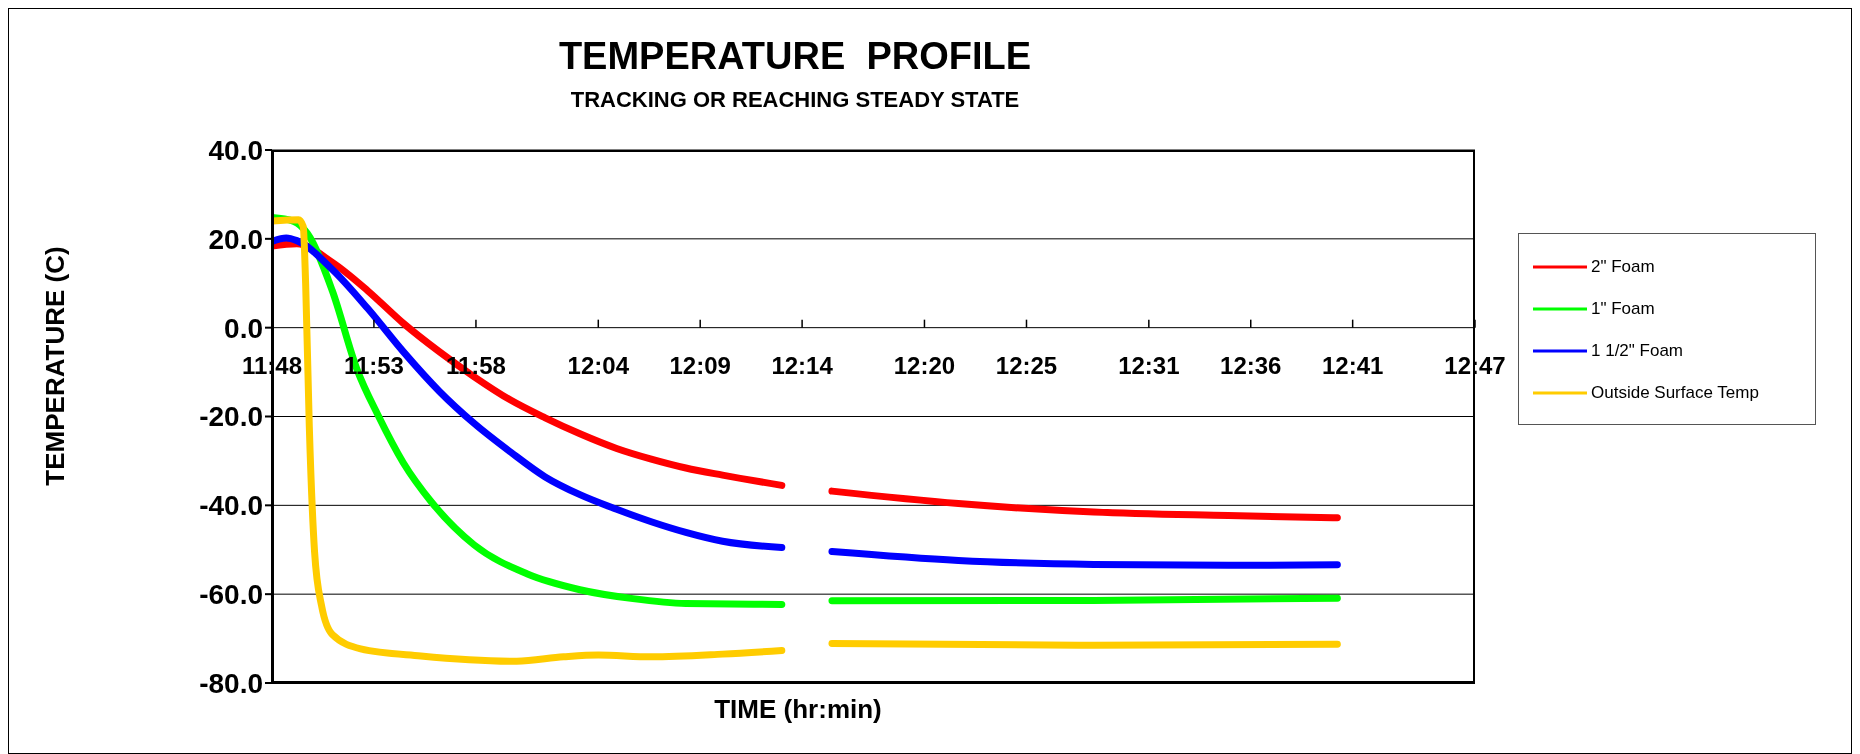 The width and height of the screenshot is (1860, 754). Describe the element at coordinates (1623, 309) in the screenshot. I see `legend-label: 1" Foam` at that location.